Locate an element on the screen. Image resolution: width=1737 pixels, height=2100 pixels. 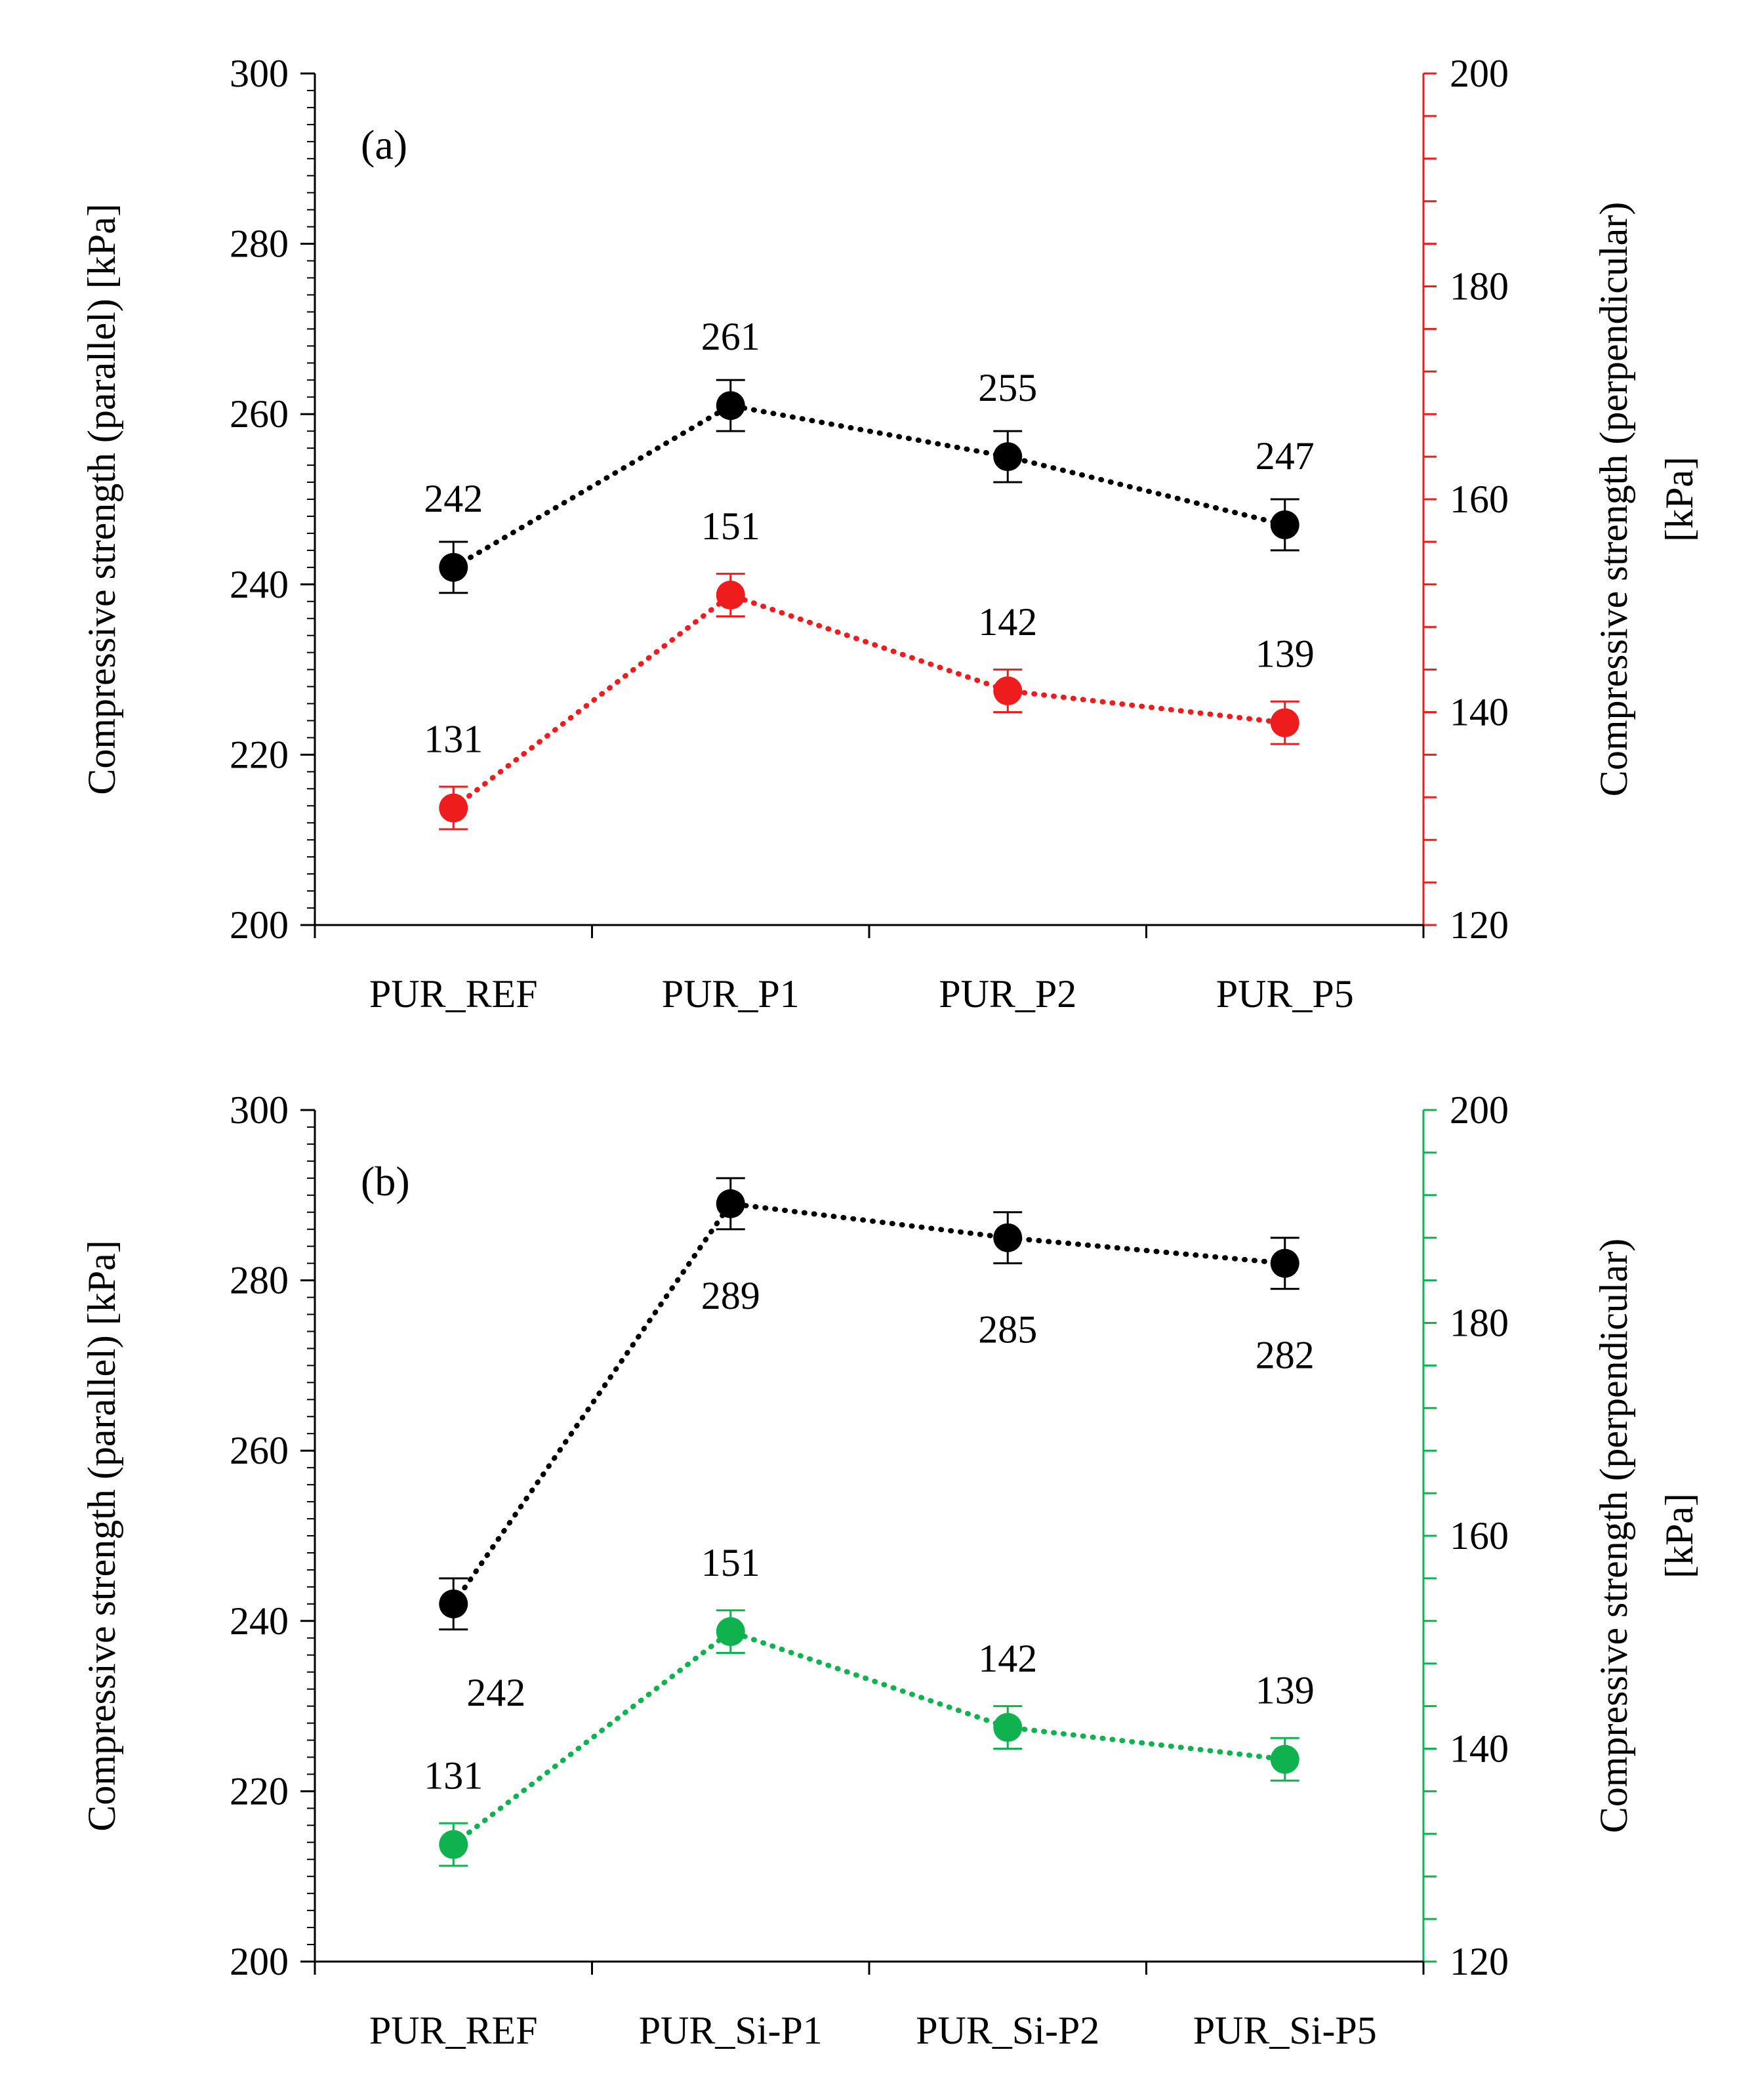
data-label: 289 is located at coordinates (730, 1296).